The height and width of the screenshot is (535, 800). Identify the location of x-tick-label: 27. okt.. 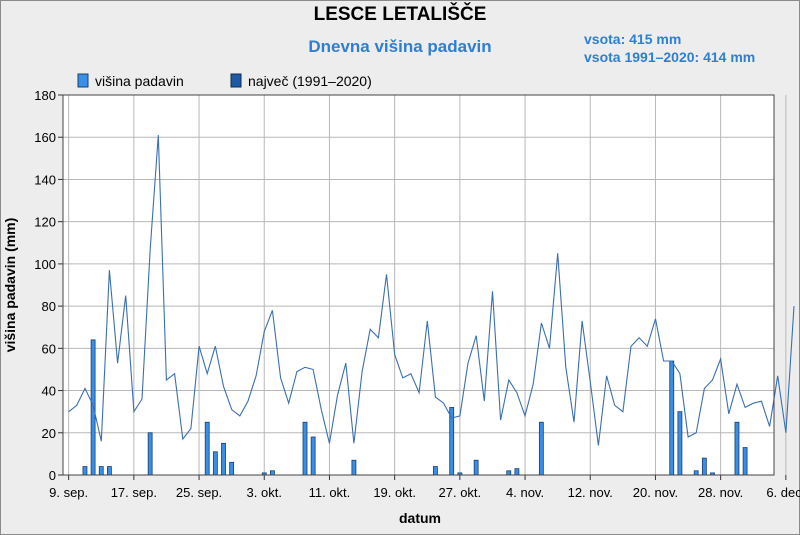
(460, 492).